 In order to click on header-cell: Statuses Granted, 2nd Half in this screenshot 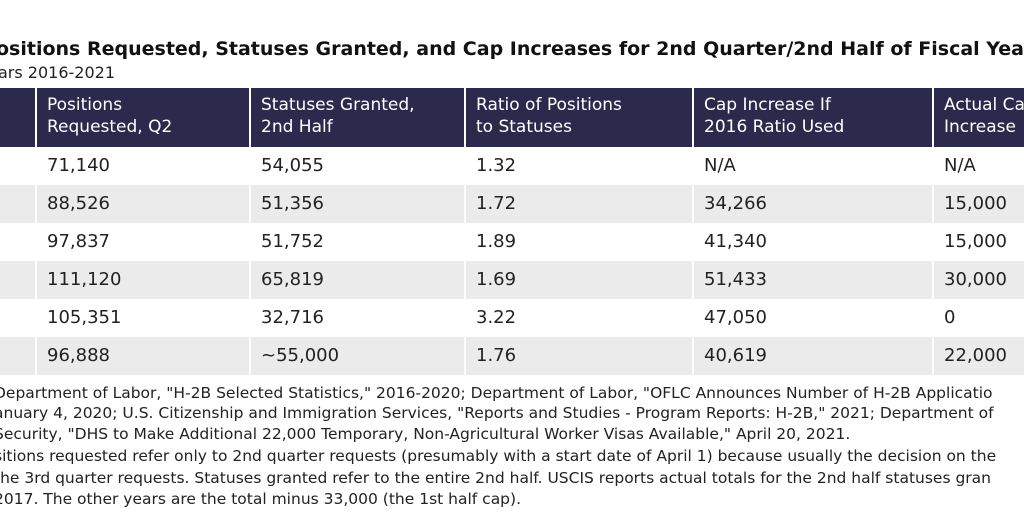, I will do `click(338, 116)`.